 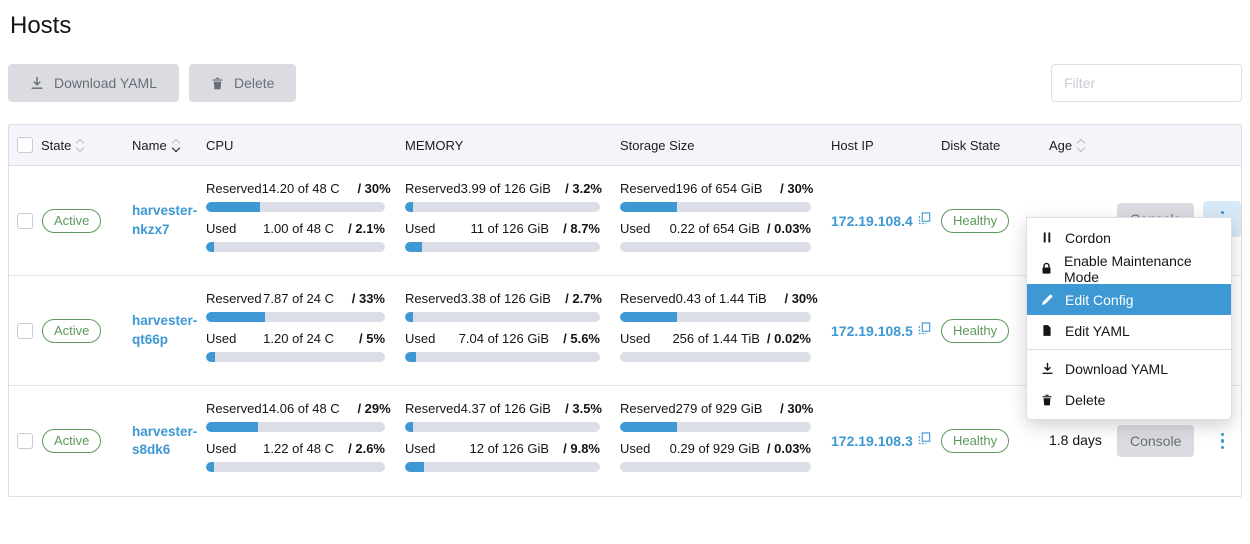 I want to click on download-yaml-label: Download YAML, so click(x=105, y=83).